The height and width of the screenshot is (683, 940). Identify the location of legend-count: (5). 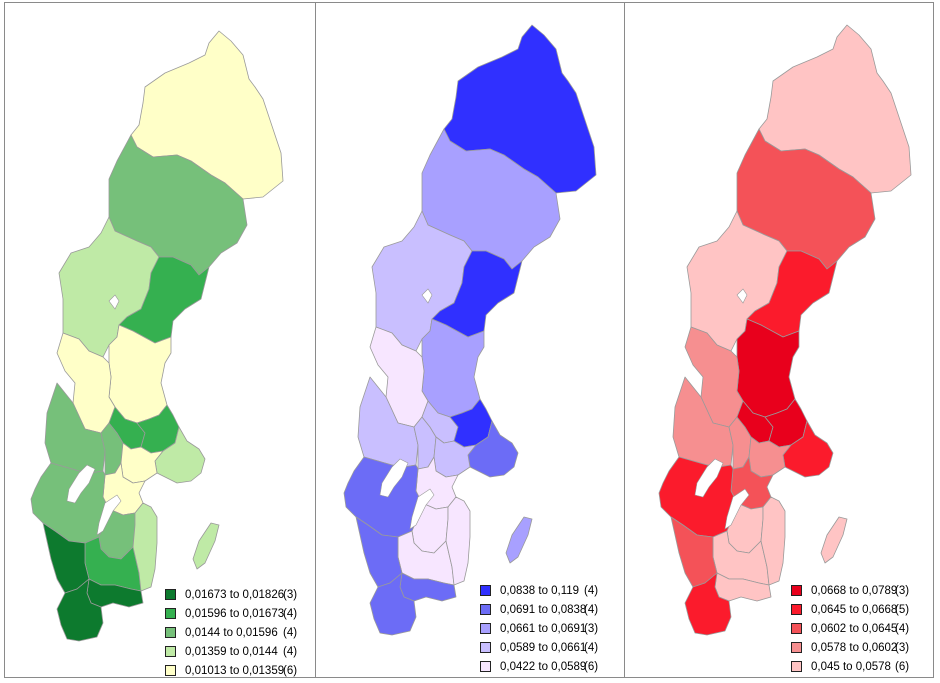
(902, 610).